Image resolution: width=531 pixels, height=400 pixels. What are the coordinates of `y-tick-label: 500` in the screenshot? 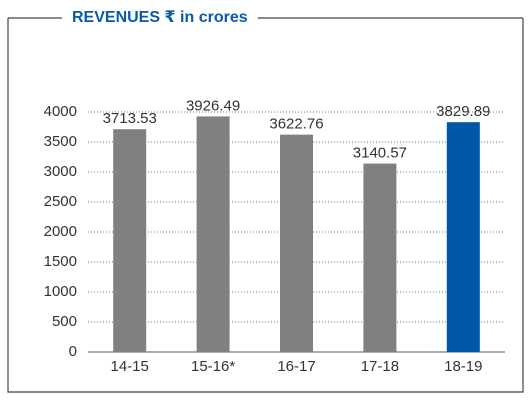 It's located at (64, 321).